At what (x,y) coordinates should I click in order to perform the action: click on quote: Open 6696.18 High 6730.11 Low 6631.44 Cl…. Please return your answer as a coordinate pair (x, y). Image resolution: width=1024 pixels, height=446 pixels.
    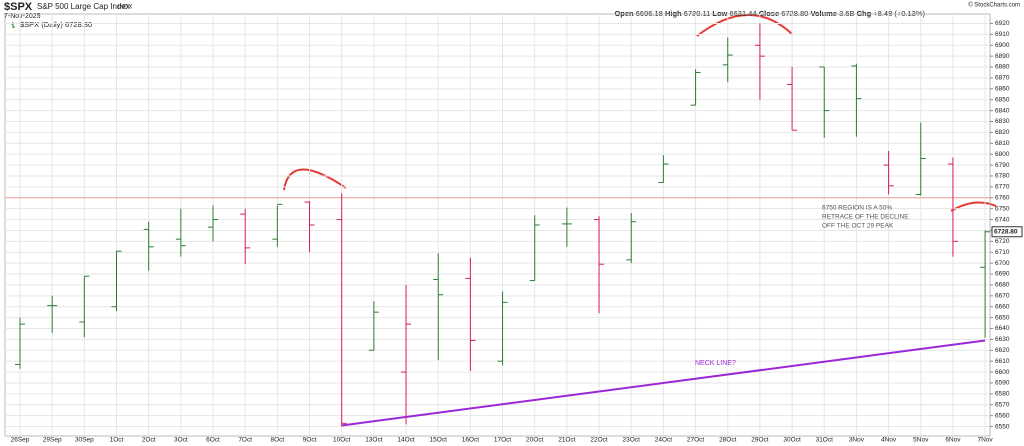
    Looking at the image, I should click on (769, 13).